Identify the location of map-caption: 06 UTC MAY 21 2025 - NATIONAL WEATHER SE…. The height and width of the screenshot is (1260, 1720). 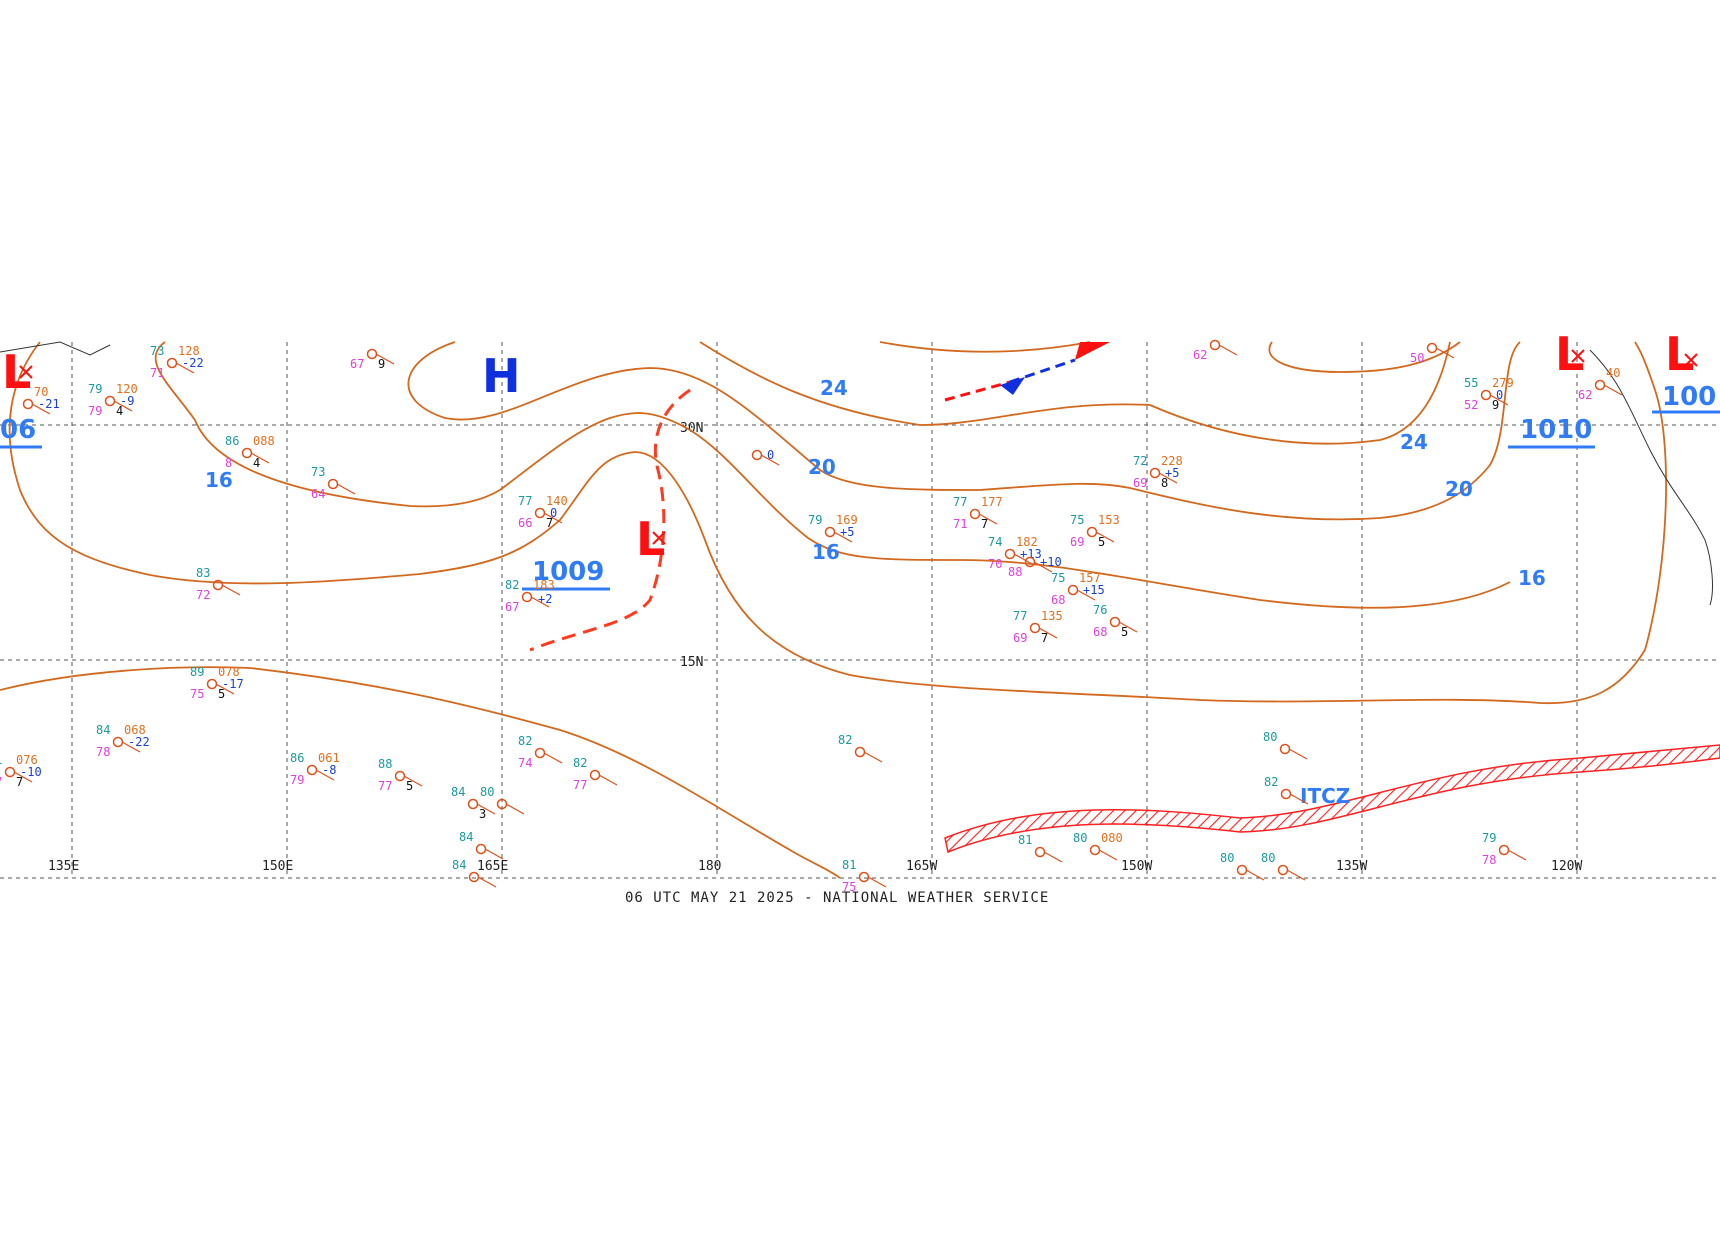
(837, 898).